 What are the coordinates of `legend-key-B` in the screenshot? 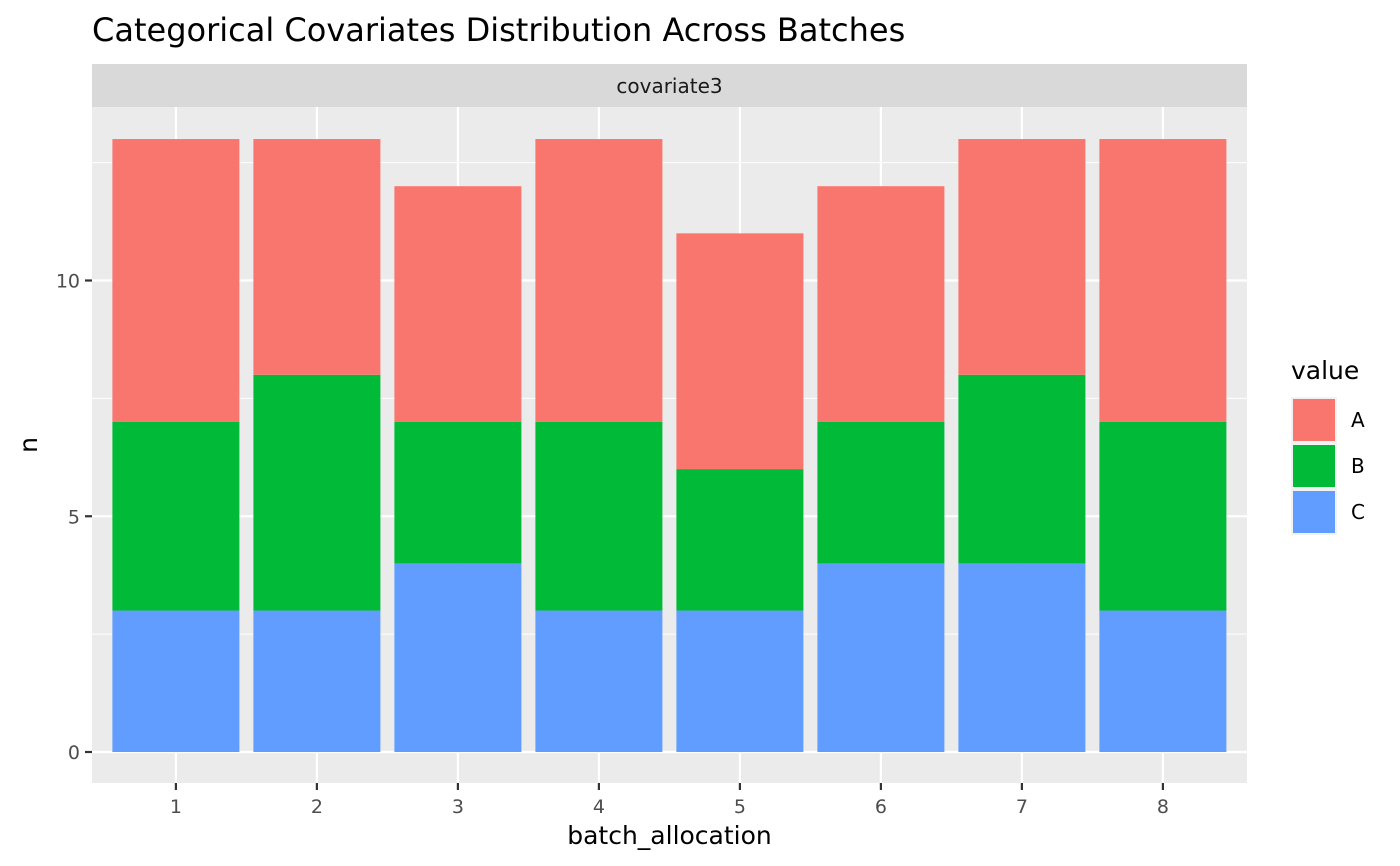 It's located at (1314, 466).